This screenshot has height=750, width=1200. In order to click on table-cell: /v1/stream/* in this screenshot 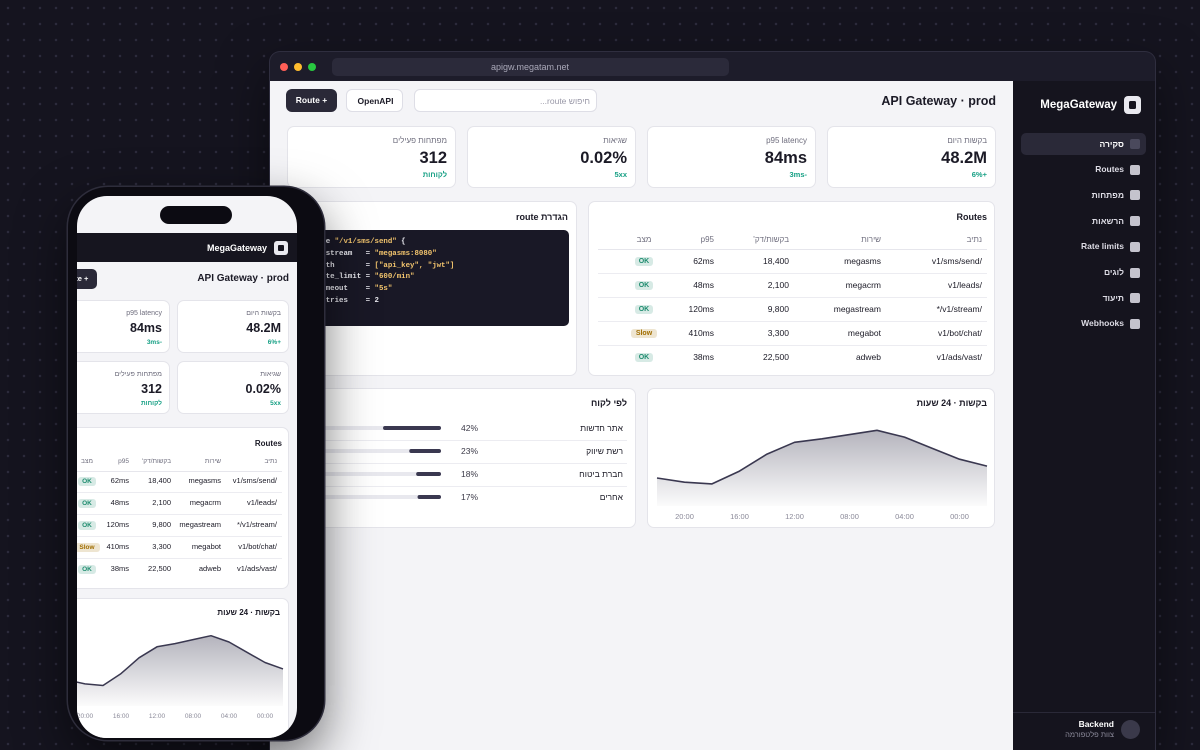, I will do `click(256, 524)`.